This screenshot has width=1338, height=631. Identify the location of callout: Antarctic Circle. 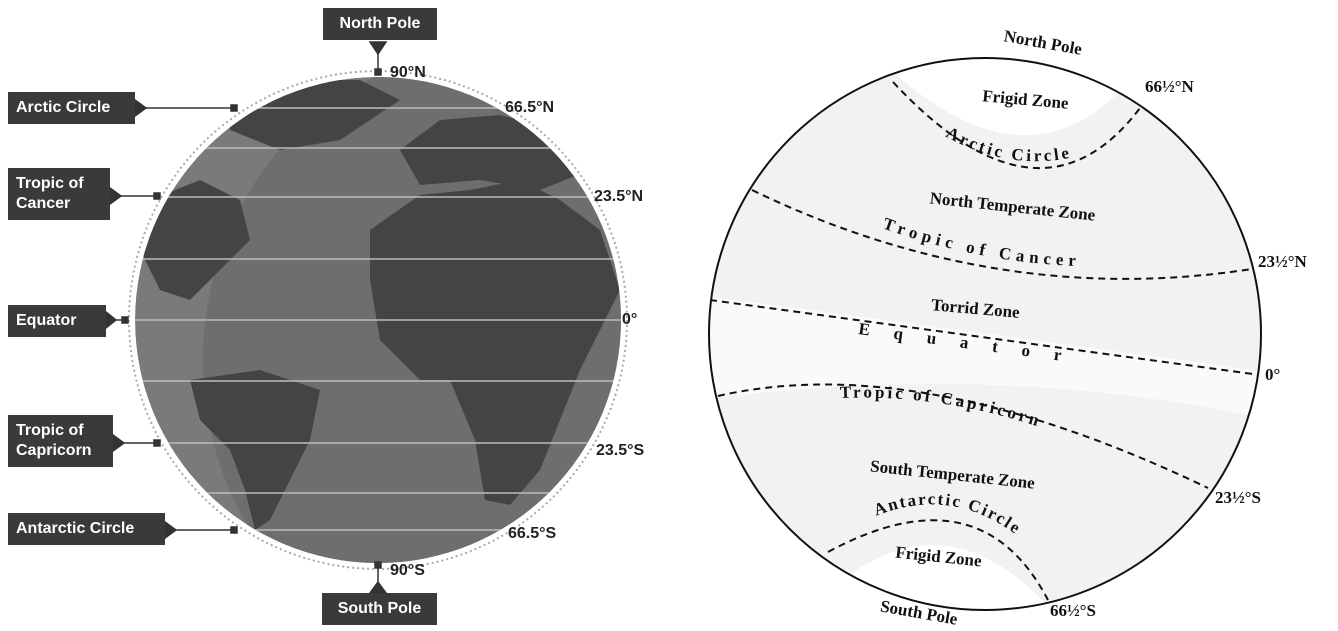
(86, 529).